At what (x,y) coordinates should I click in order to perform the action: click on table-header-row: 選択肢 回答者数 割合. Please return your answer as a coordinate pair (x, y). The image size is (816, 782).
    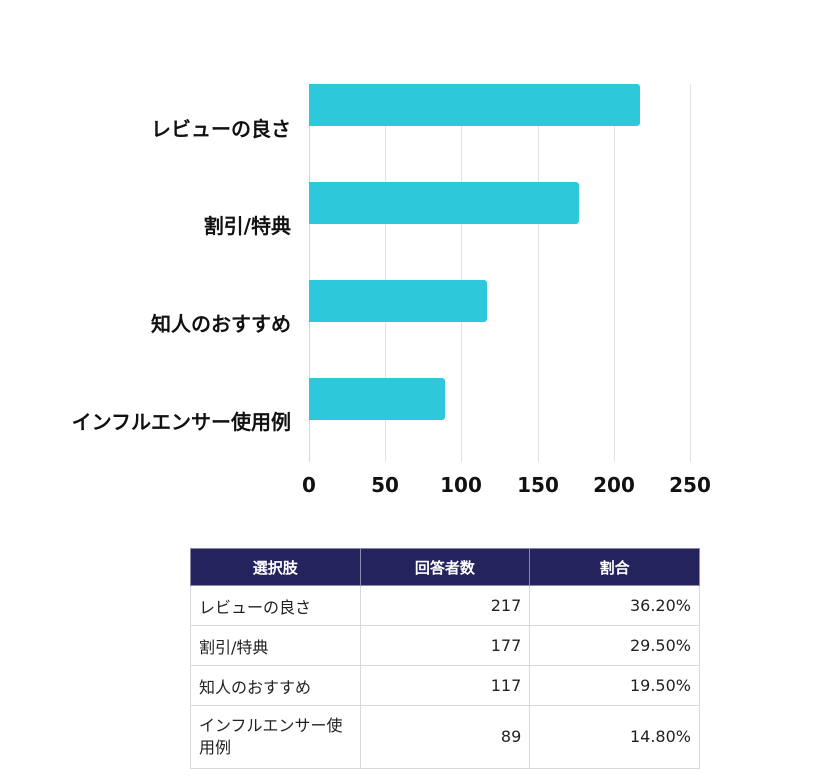
    Looking at the image, I should click on (445, 567).